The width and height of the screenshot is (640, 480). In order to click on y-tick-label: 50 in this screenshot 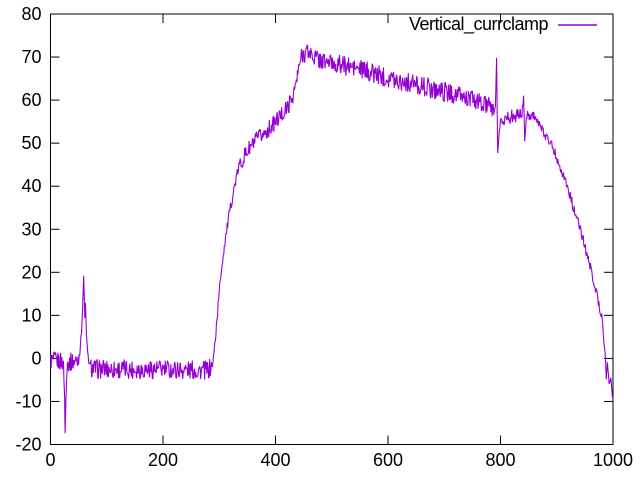, I will do `click(31, 143)`.